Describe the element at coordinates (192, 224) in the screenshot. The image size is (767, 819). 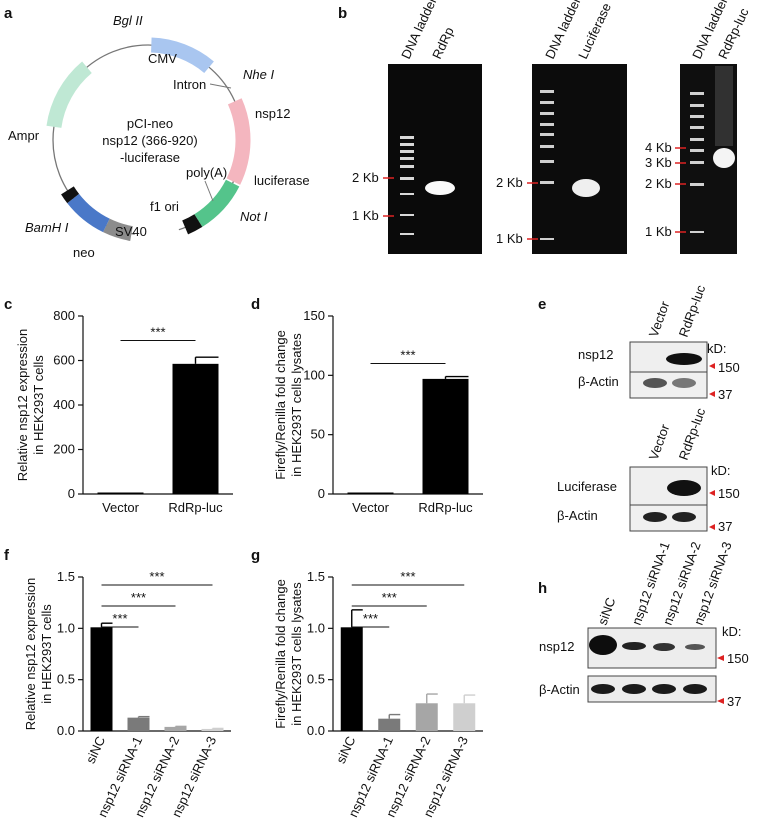
I see `segment-not-i` at that location.